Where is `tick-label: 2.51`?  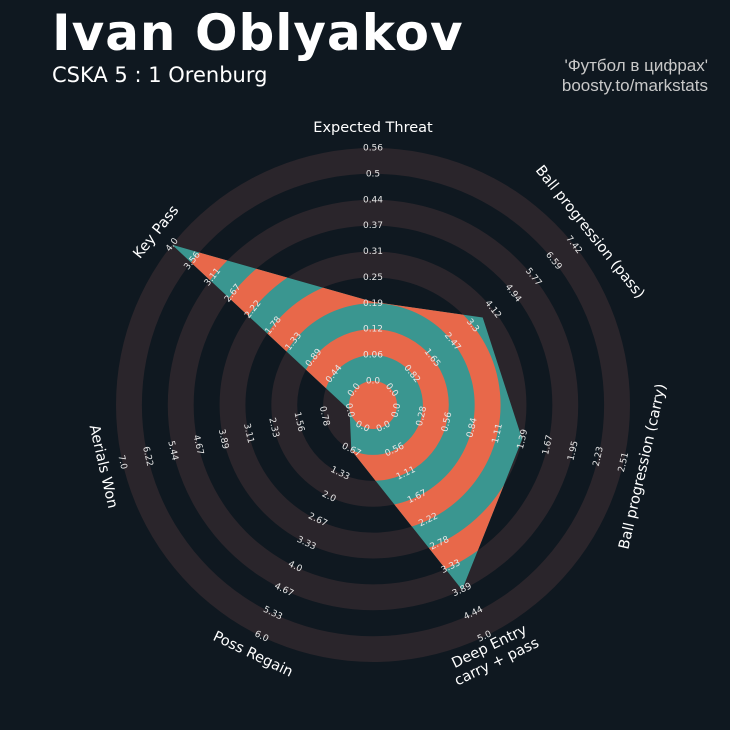 tick-label: 2.51 is located at coordinates (624, 462).